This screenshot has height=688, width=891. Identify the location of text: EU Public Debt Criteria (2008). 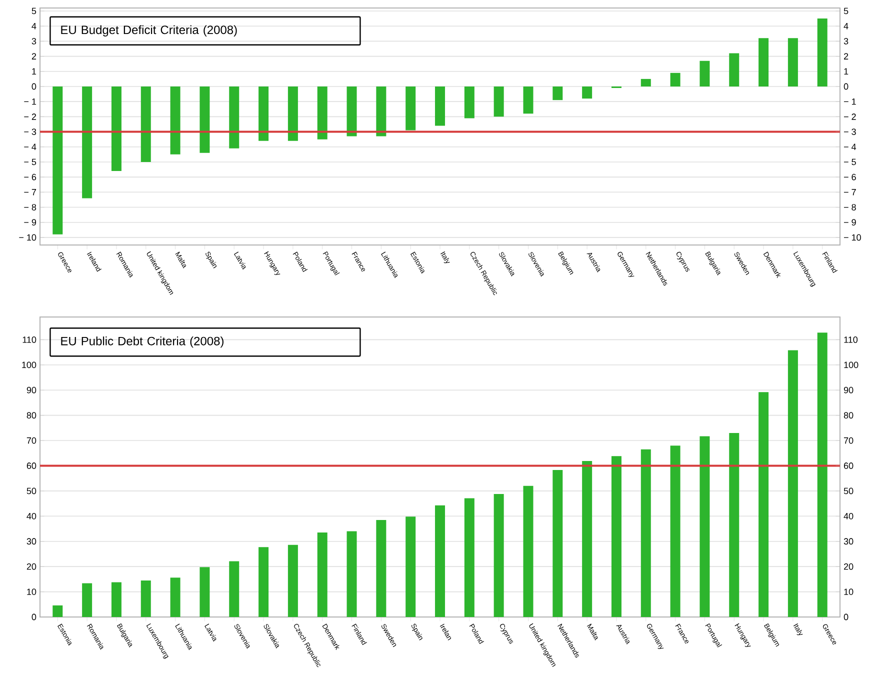
(142, 342).